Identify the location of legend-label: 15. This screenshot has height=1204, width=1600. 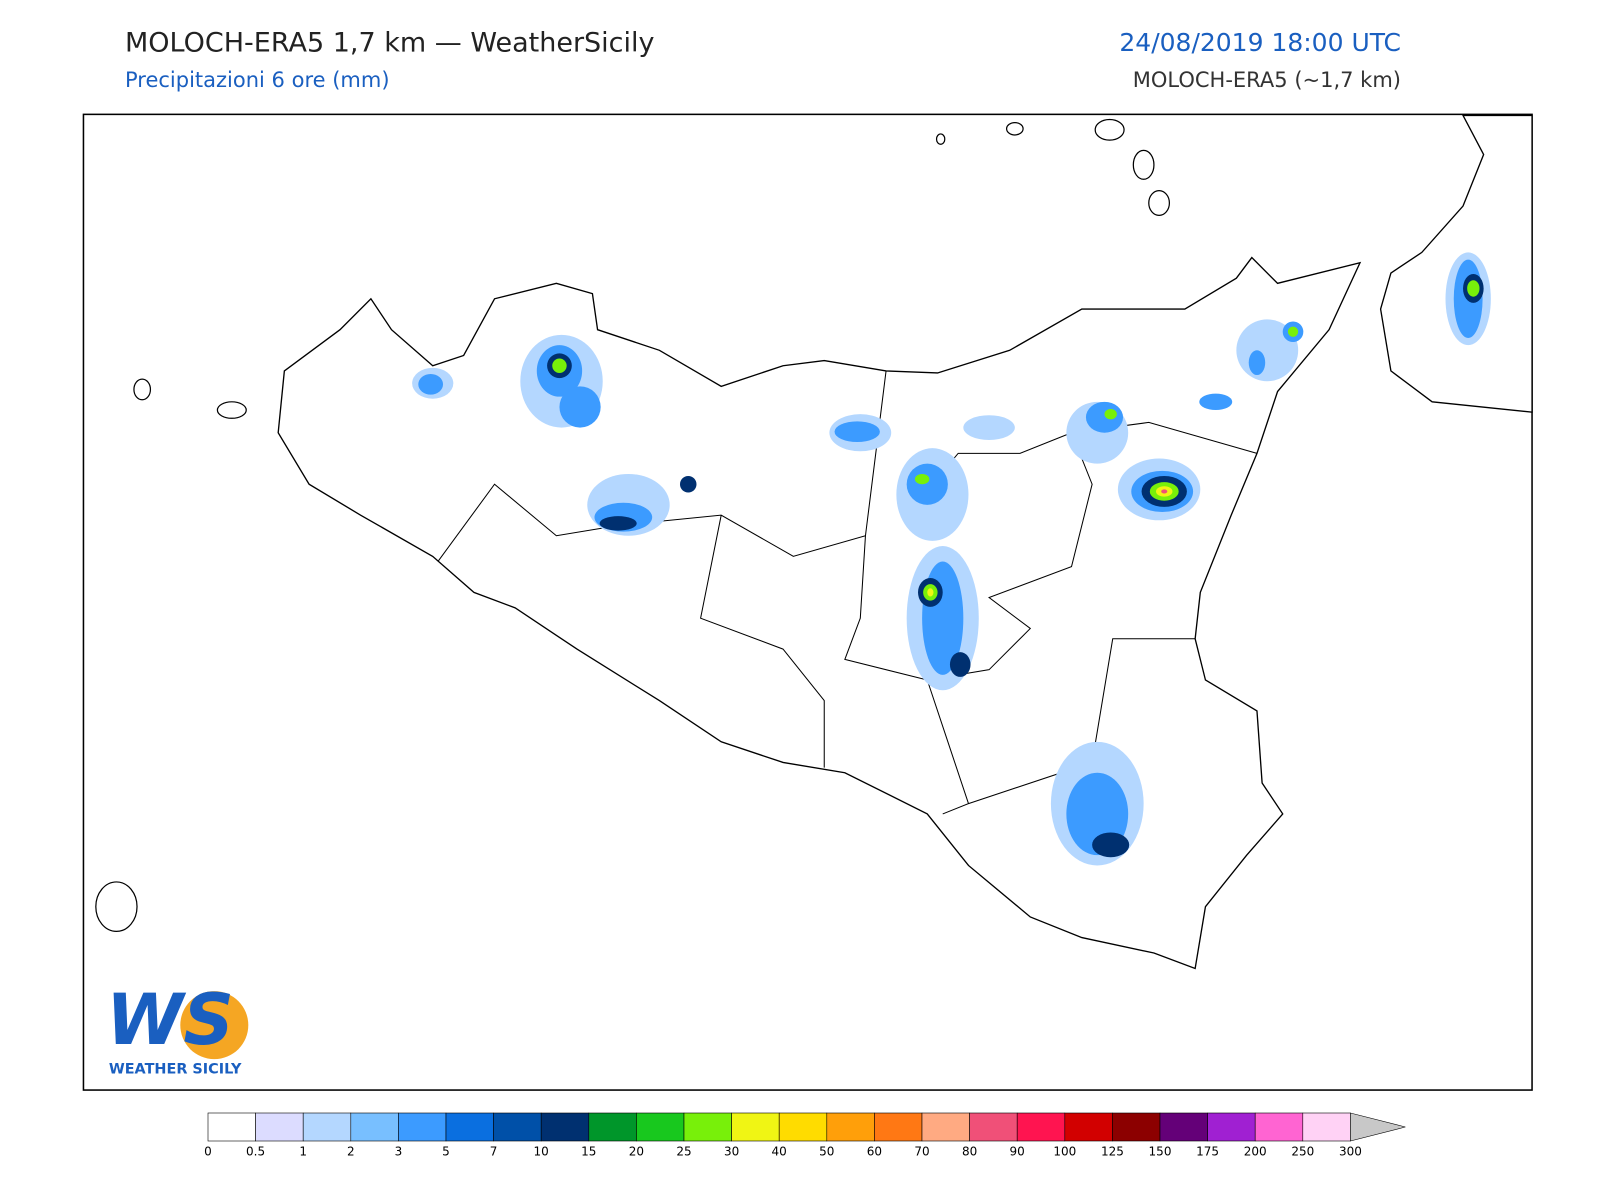
(588, 1152).